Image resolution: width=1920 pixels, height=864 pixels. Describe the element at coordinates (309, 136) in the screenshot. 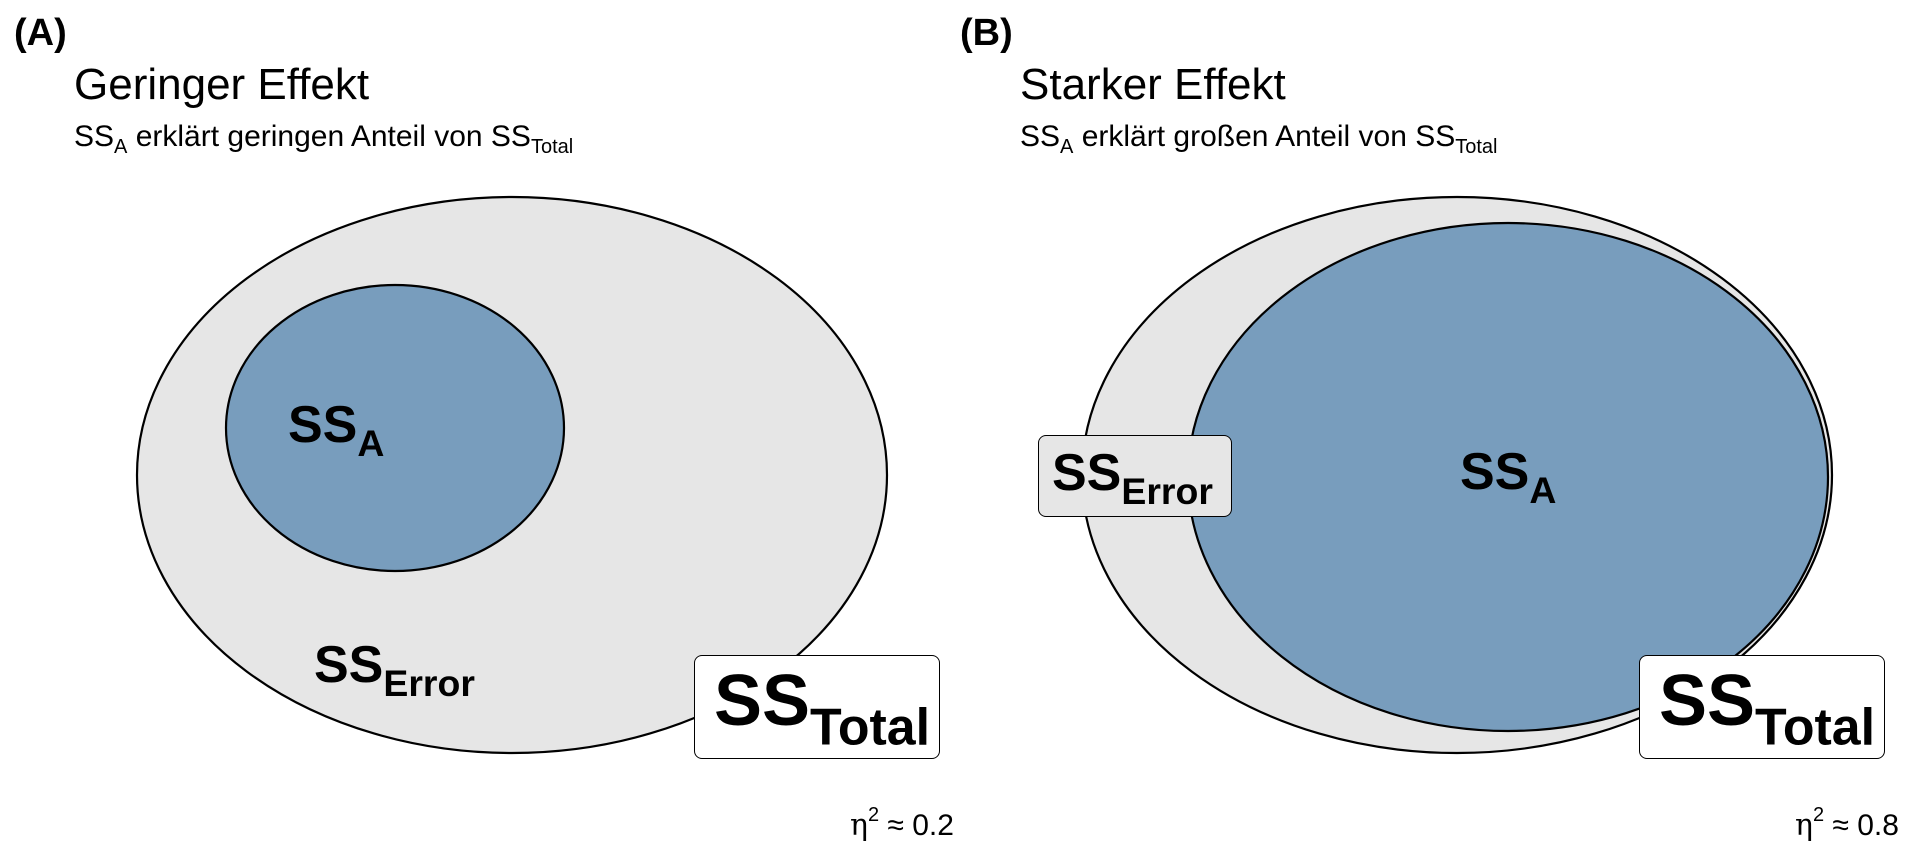

I see `subtitle-text: erklärt geringen Anteil von` at that location.